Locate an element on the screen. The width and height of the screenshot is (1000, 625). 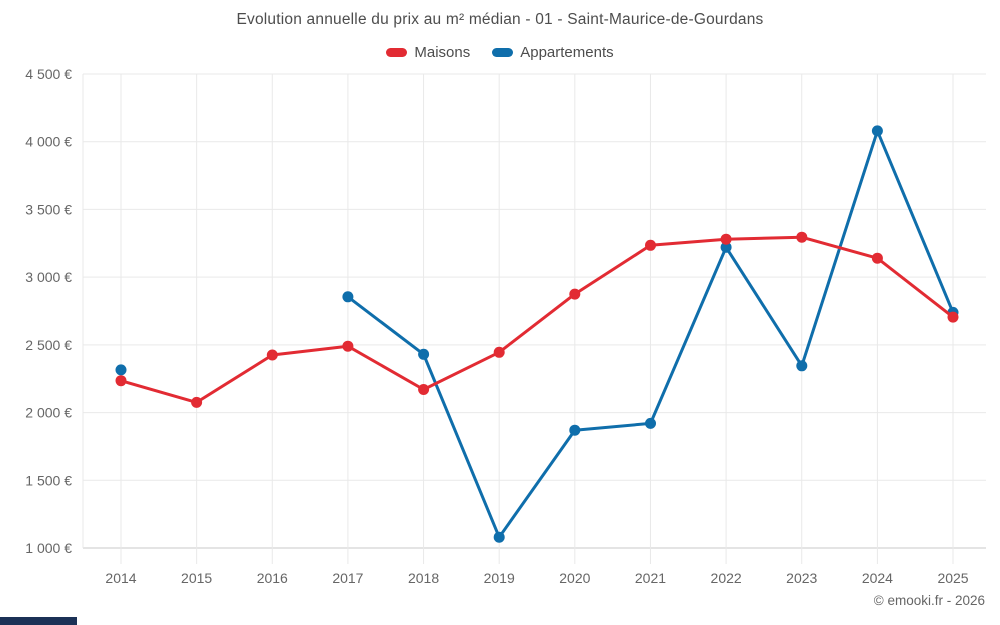
y-axis-tick-label: 3 000 € is located at coordinates (48, 277).